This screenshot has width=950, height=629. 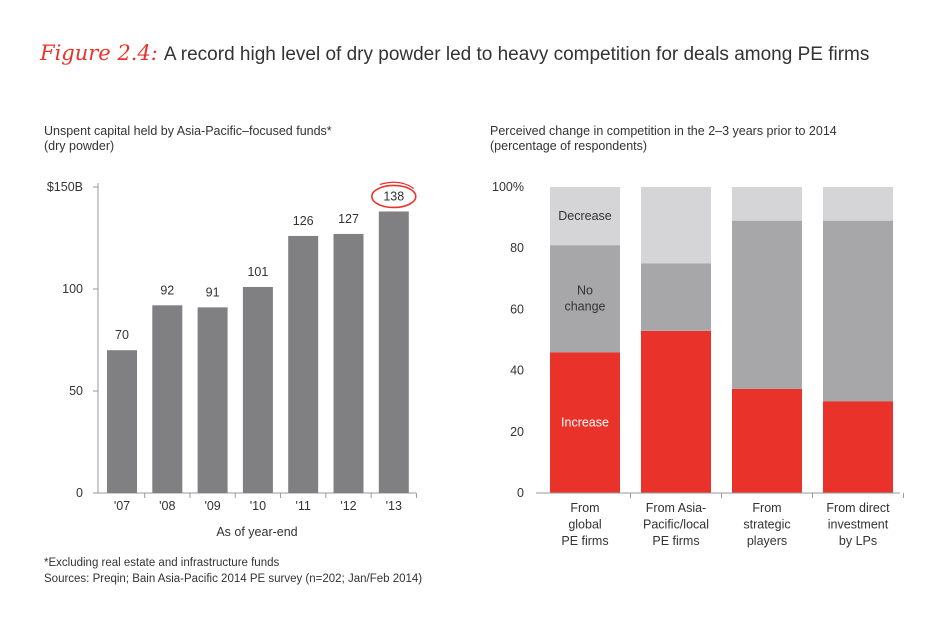 What do you see at coordinates (303, 506) in the screenshot?
I see `x-tick-label: '11` at bounding box center [303, 506].